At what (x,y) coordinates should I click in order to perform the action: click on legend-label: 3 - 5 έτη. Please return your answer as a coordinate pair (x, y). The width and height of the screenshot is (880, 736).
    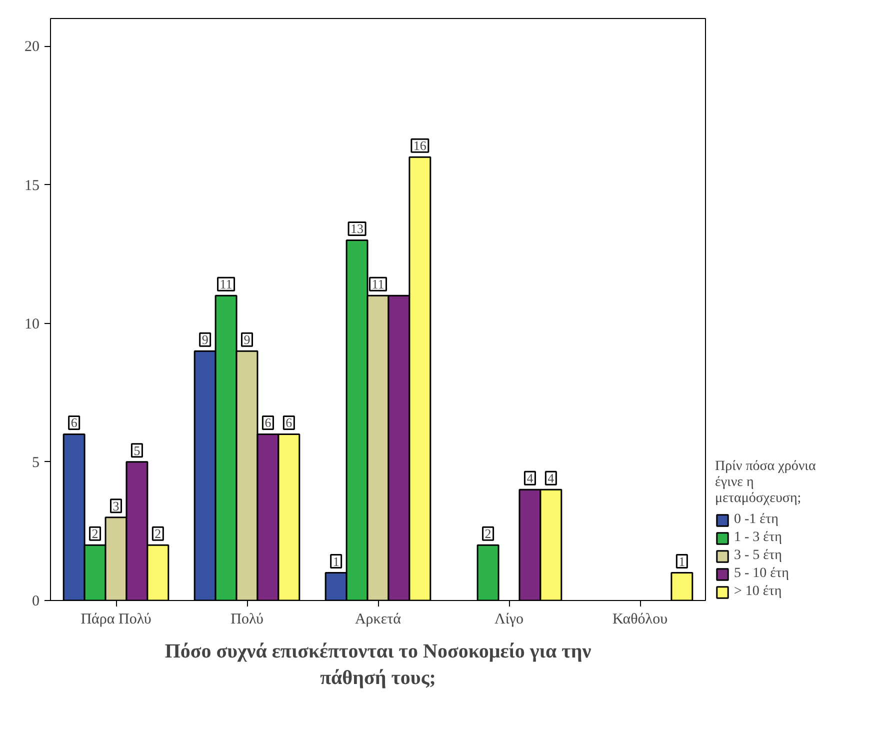
    Looking at the image, I should click on (758, 556).